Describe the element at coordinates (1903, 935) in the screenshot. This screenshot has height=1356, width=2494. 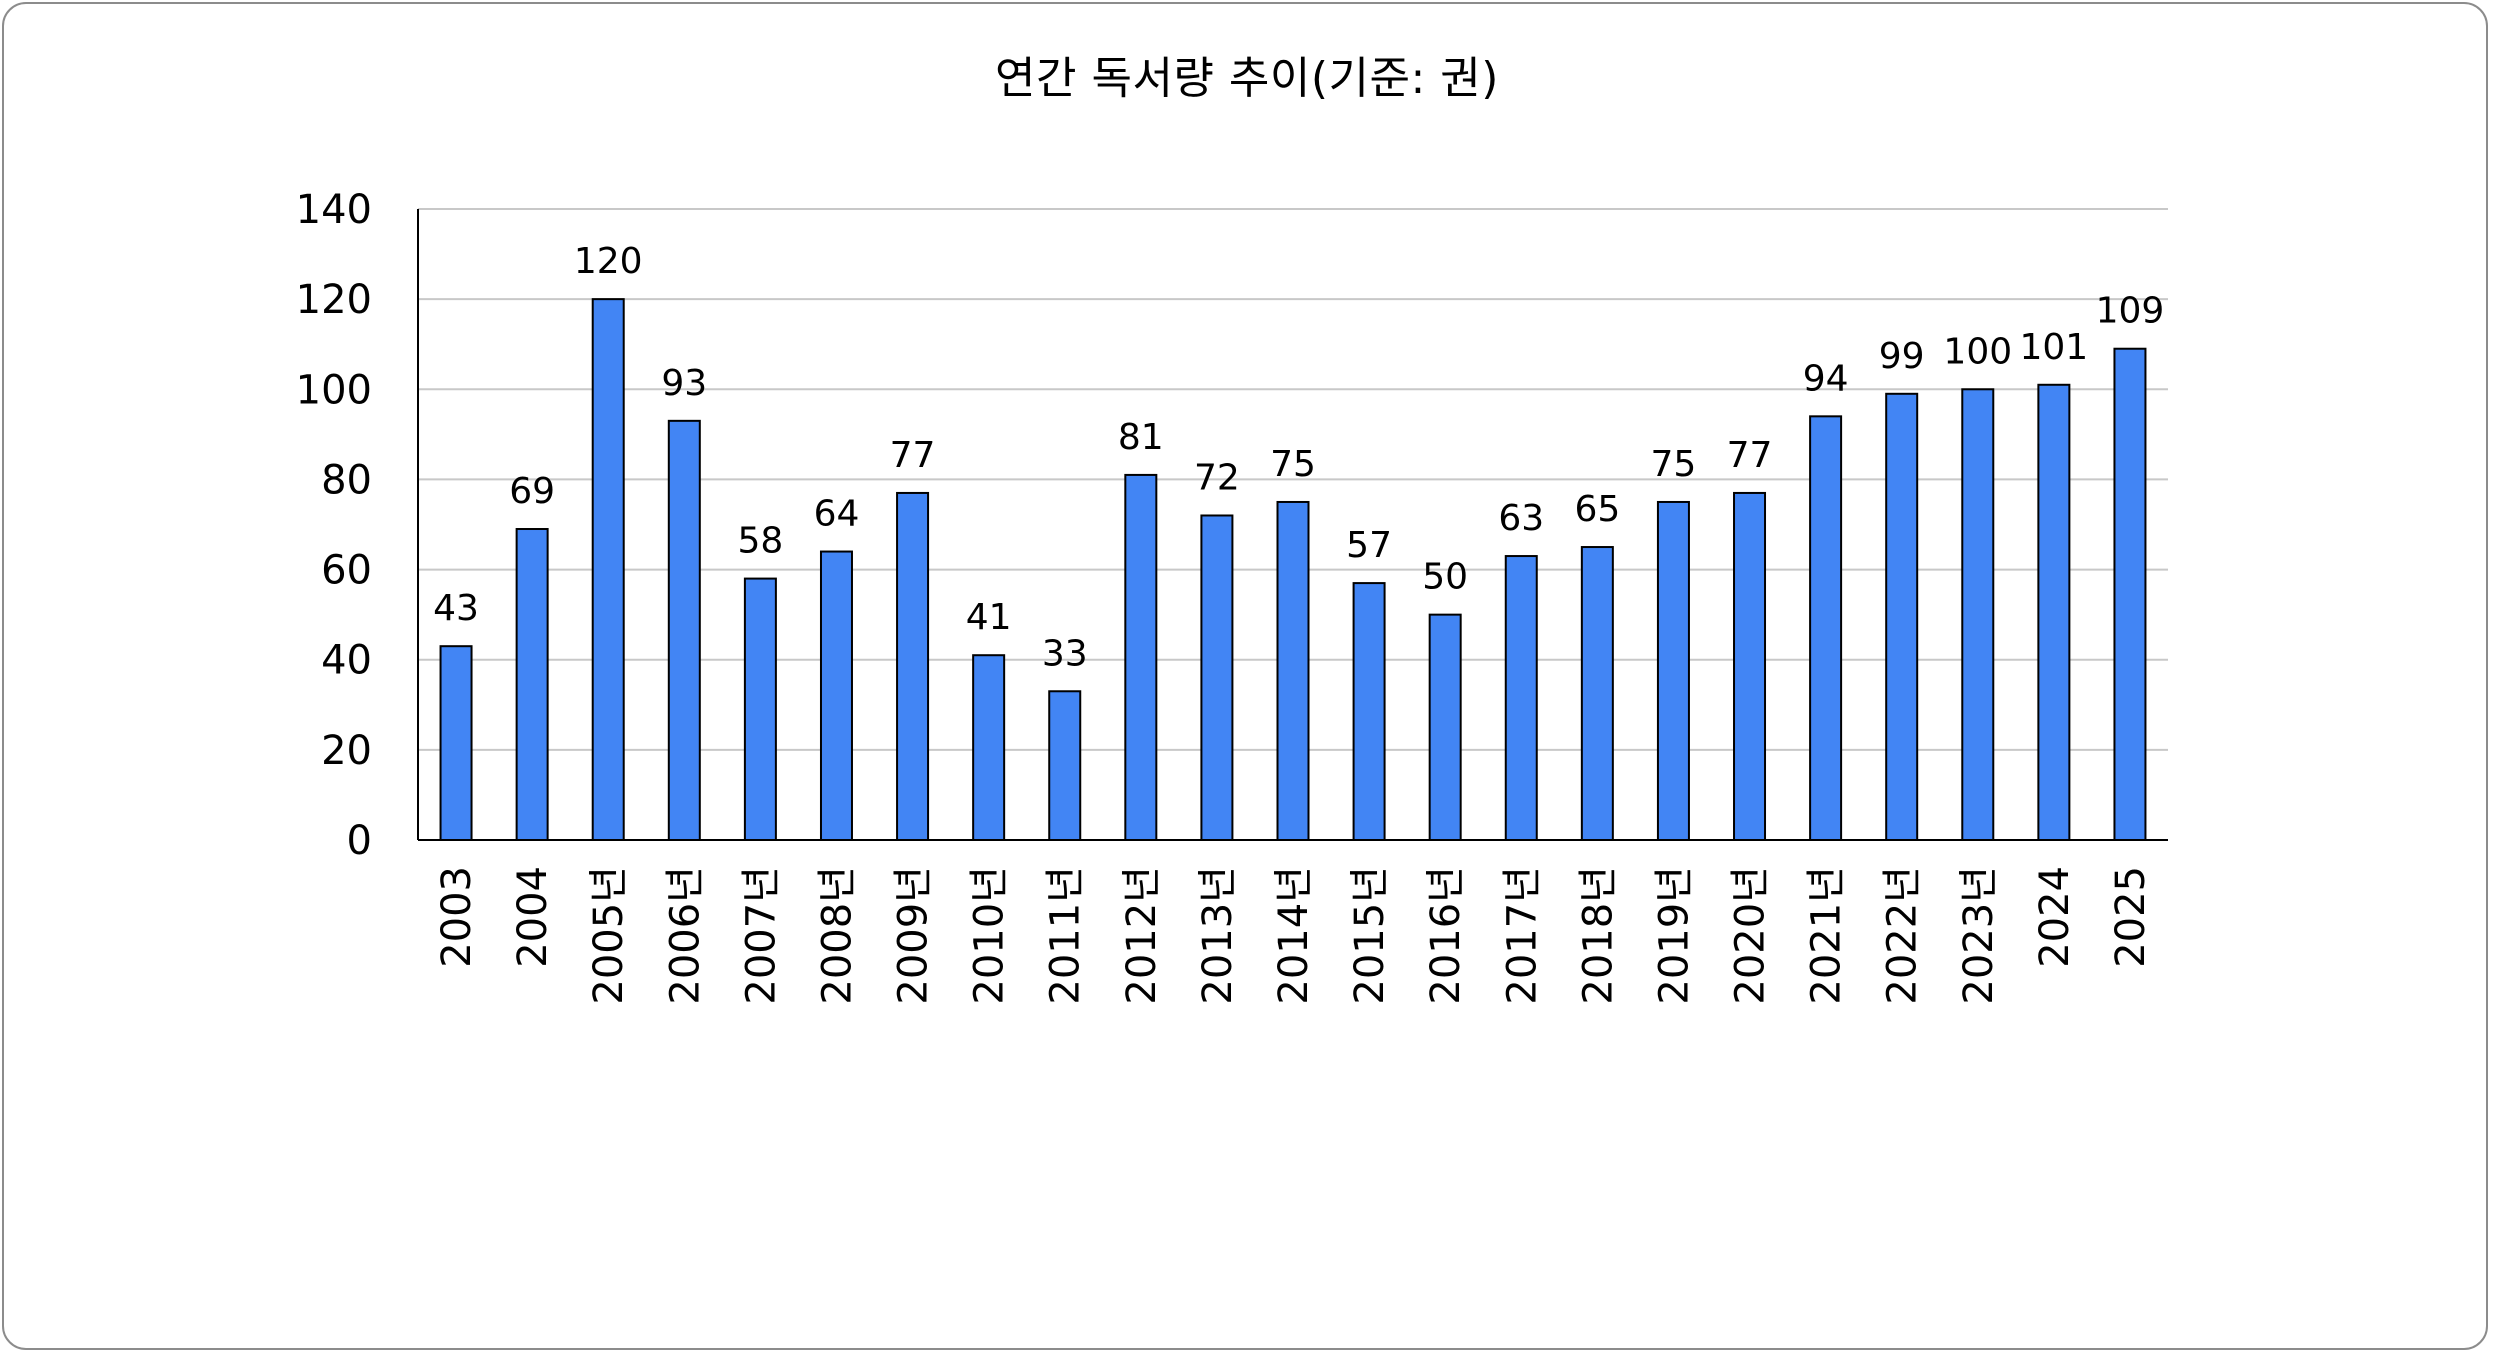
I see `x-tick-label: 2022년` at that location.